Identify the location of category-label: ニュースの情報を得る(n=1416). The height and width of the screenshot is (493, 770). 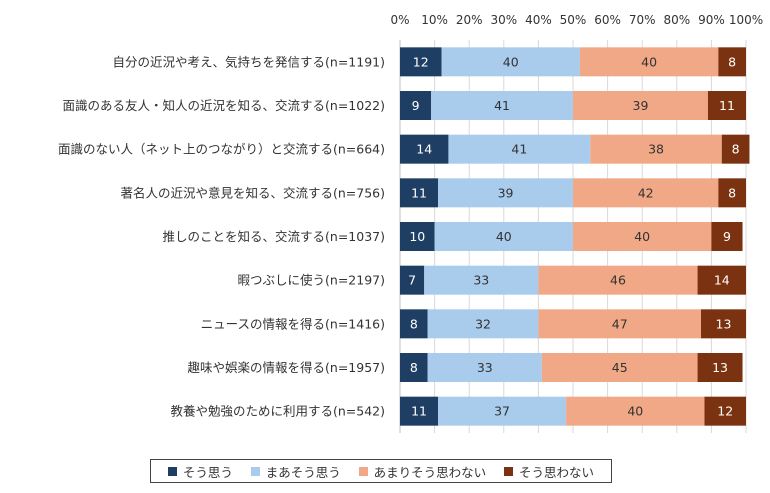
(293, 323).